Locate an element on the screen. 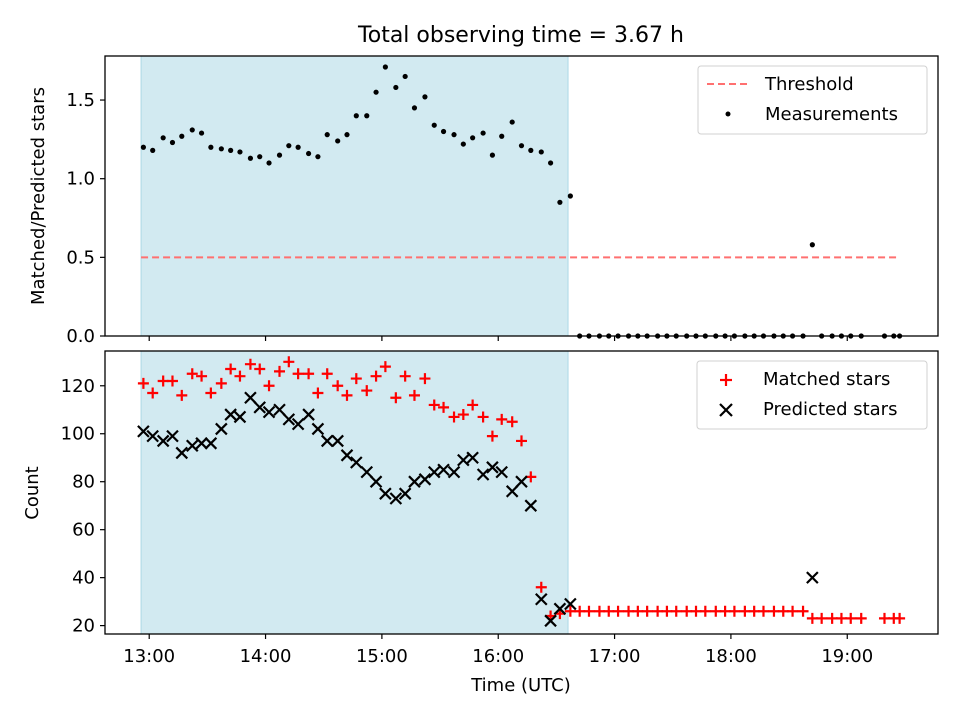 The height and width of the screenshot is (720, 960). x-tick-label: 17:00 is located at coordinates (615, 656).